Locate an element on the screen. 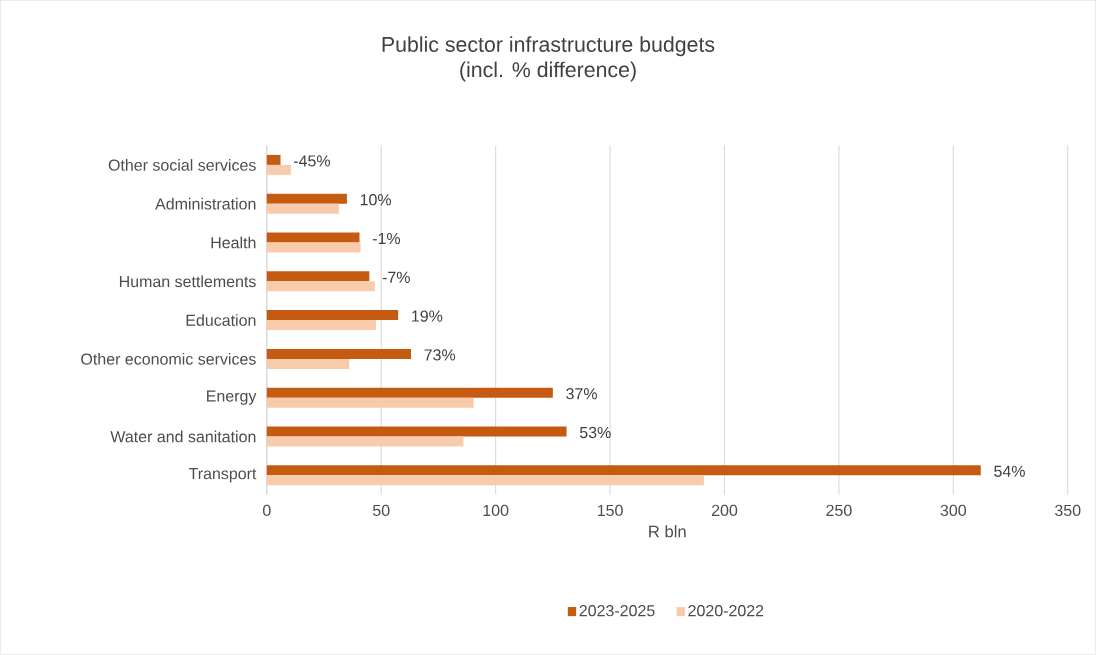  x-axis-title: R bln is located at coordinates (667, 531).